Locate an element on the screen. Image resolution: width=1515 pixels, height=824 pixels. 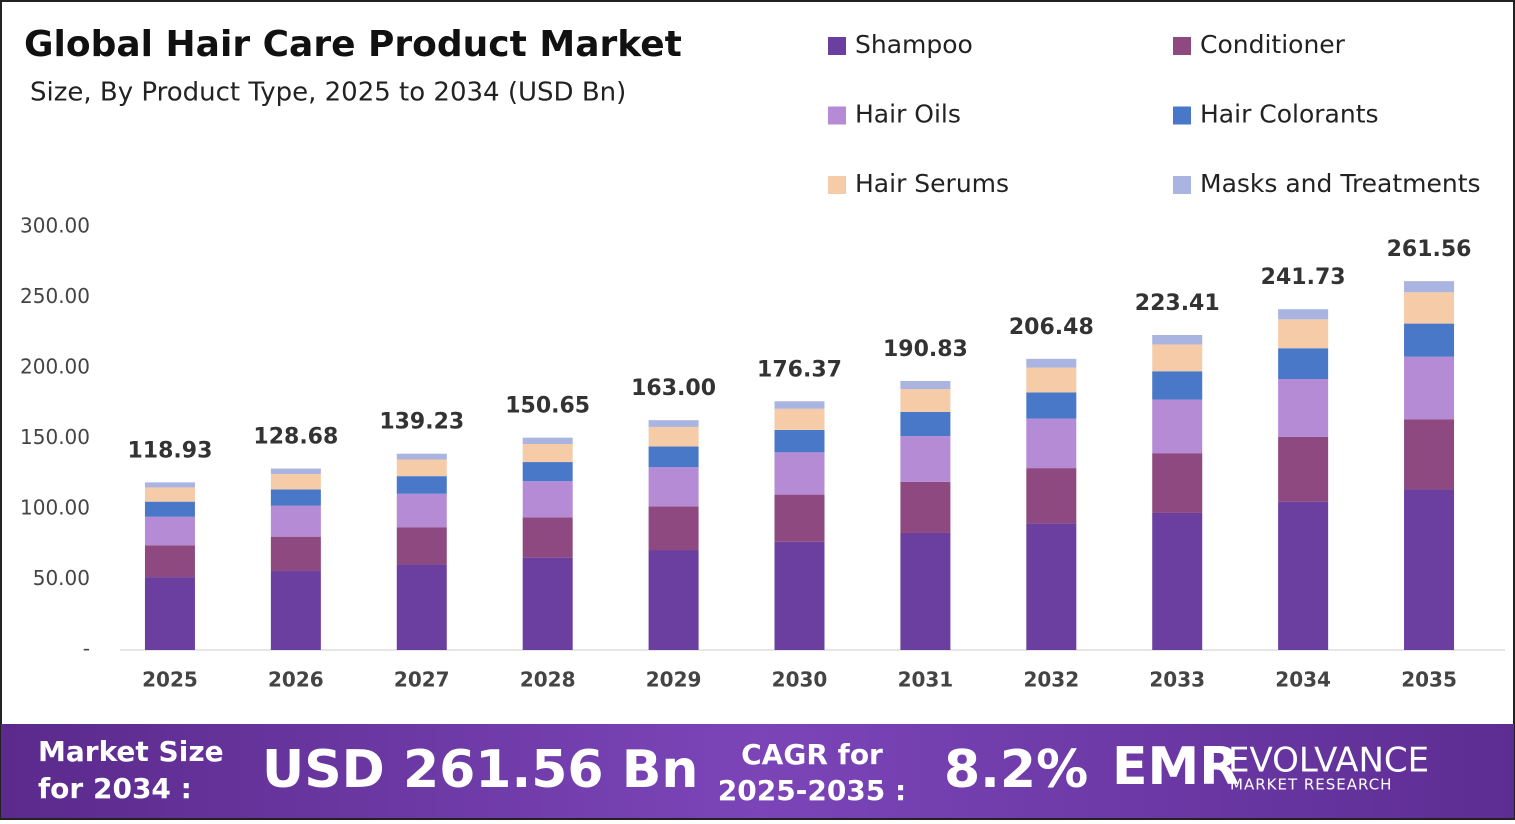
x-tick-label: 2026 is located at coordinates (296, 680).